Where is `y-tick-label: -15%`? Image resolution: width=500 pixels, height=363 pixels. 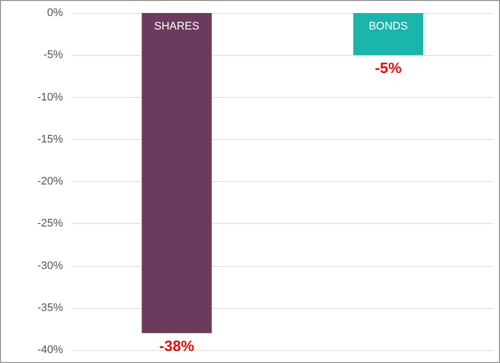
y-tick-label: -15% is located at coordinates (50, 139).